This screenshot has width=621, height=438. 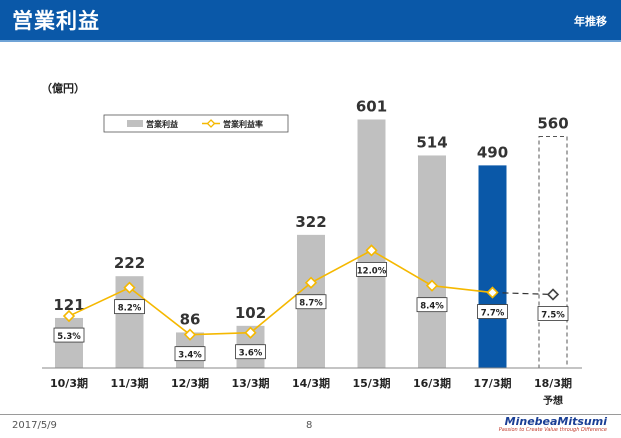 I want to click on legend-label-bar: 営業利益, so click(x=162, y=124).